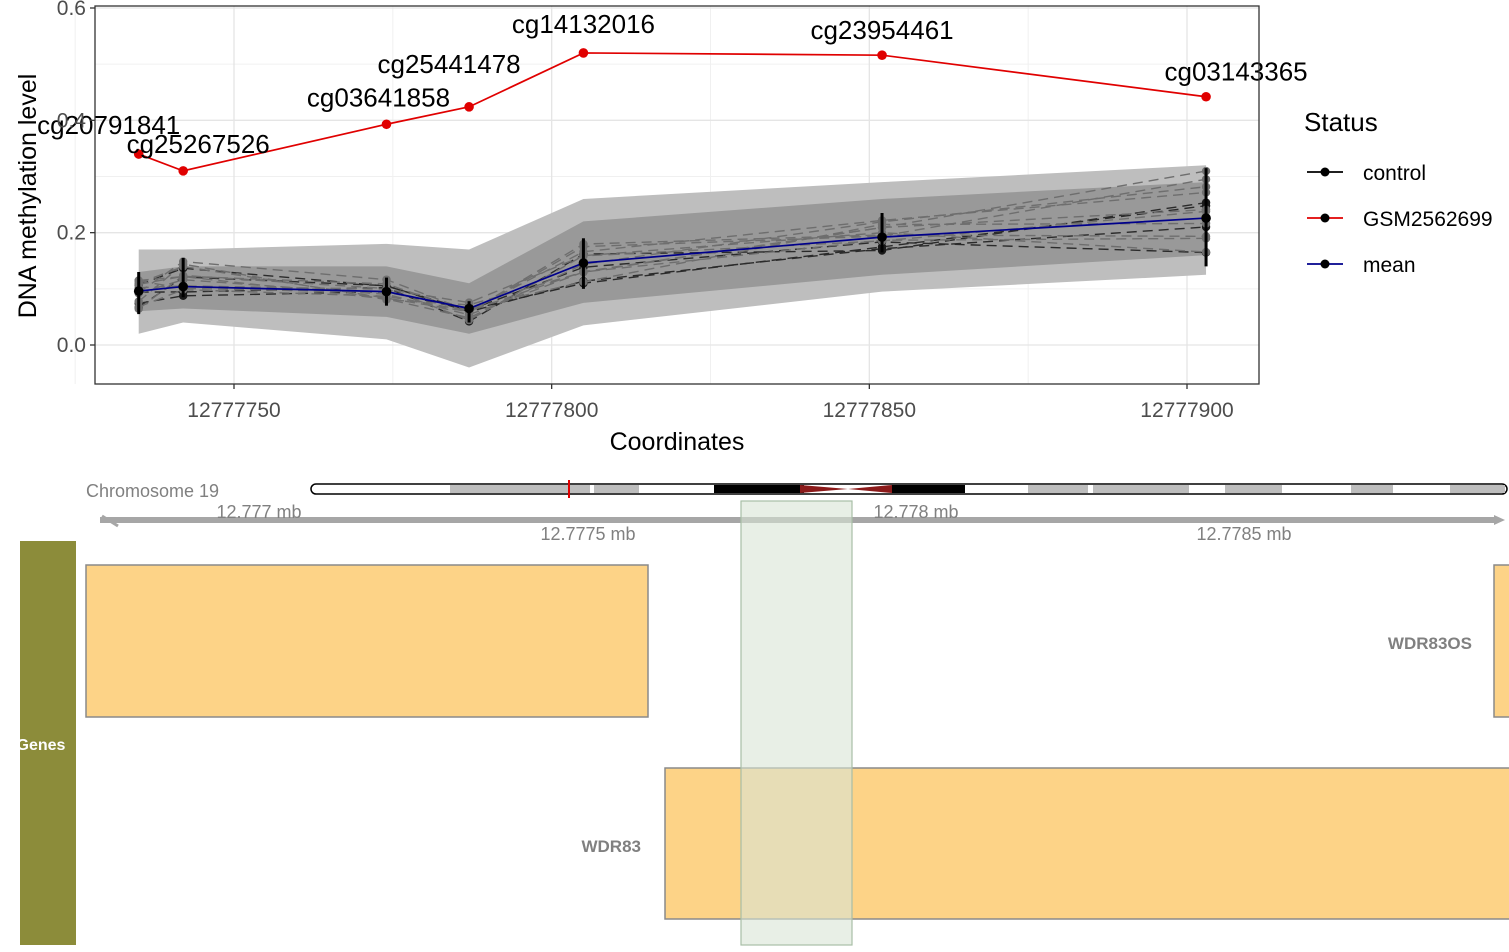 The width and height of the screenshot is (1509, 952). Describe the element at coordinates (233, 410) in the screenshot. I see `x-tick-label: 12777750` at that location.